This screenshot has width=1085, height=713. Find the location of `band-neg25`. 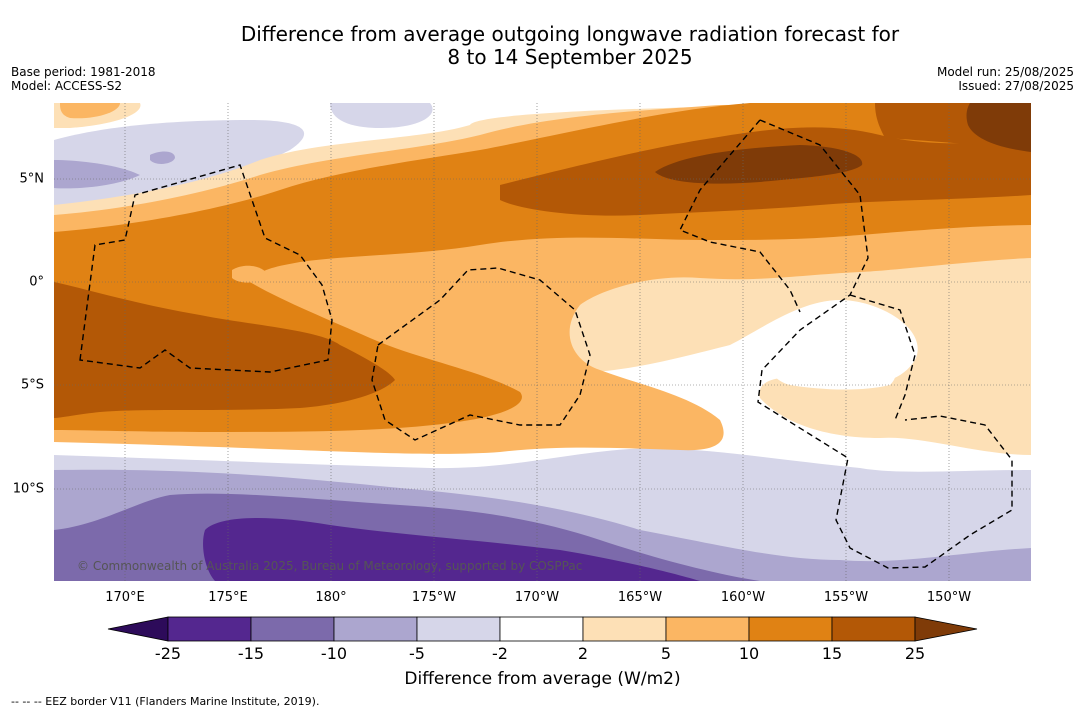

band-neg25 is located at coordinates (451, 549).